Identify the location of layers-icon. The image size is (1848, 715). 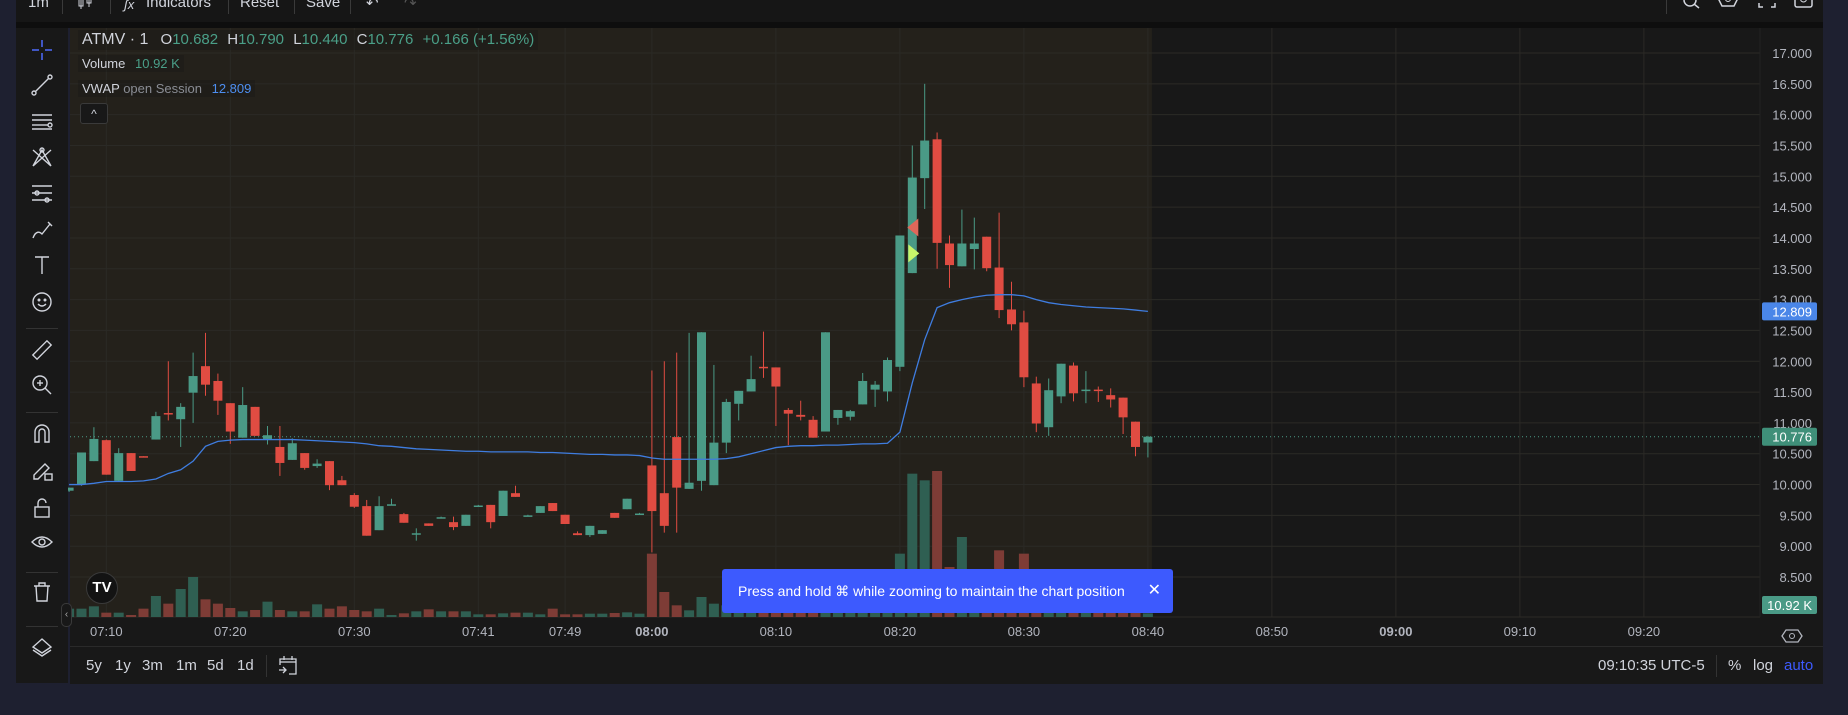
(42, 648).